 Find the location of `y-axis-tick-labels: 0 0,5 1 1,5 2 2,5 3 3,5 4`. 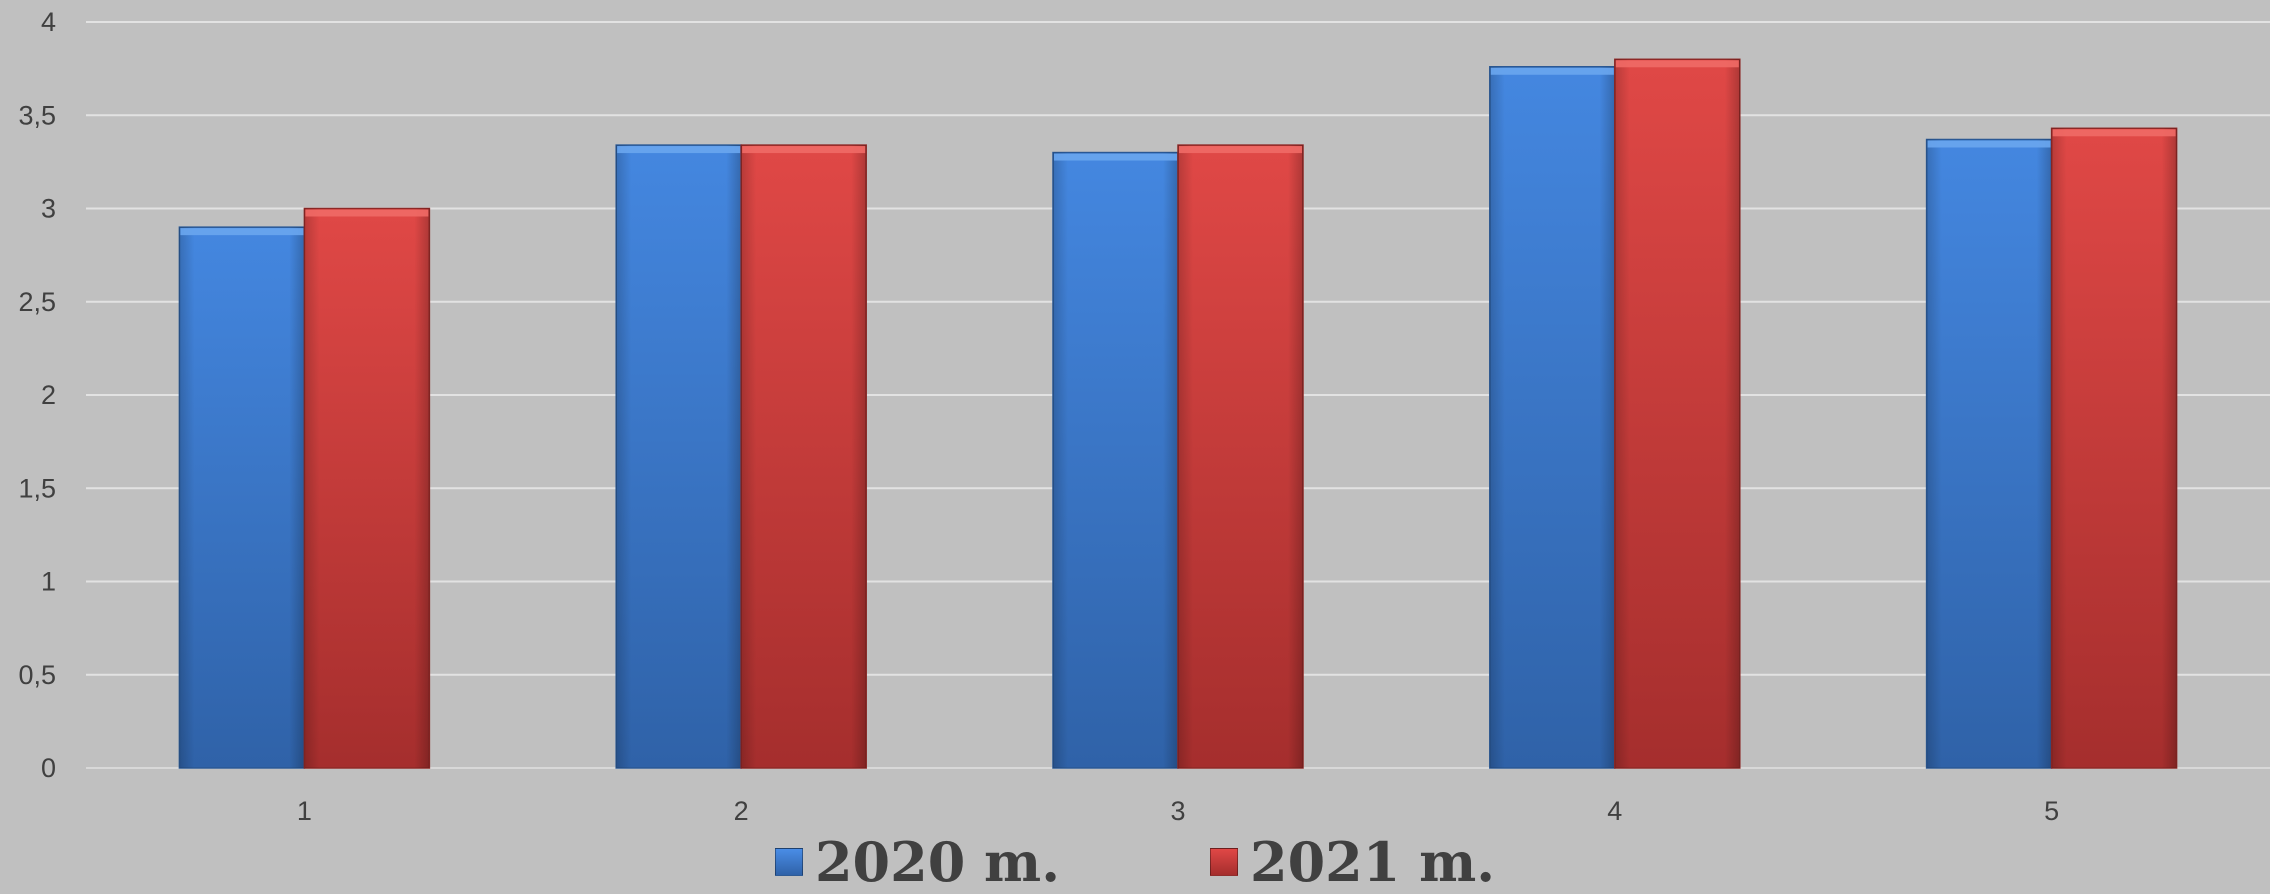

y-axis-tick-labels: 0 0,5 1 1,5 2 2,5 3 3,5 4 is located at coordinates (37, 395).